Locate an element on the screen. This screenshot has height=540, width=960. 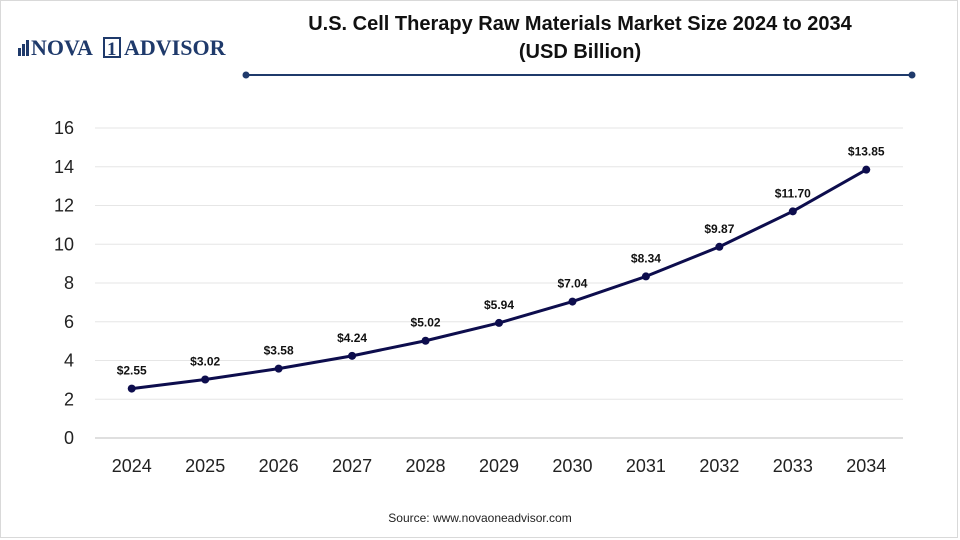
data-label: $7.04 is located at coordinates (572, 284).